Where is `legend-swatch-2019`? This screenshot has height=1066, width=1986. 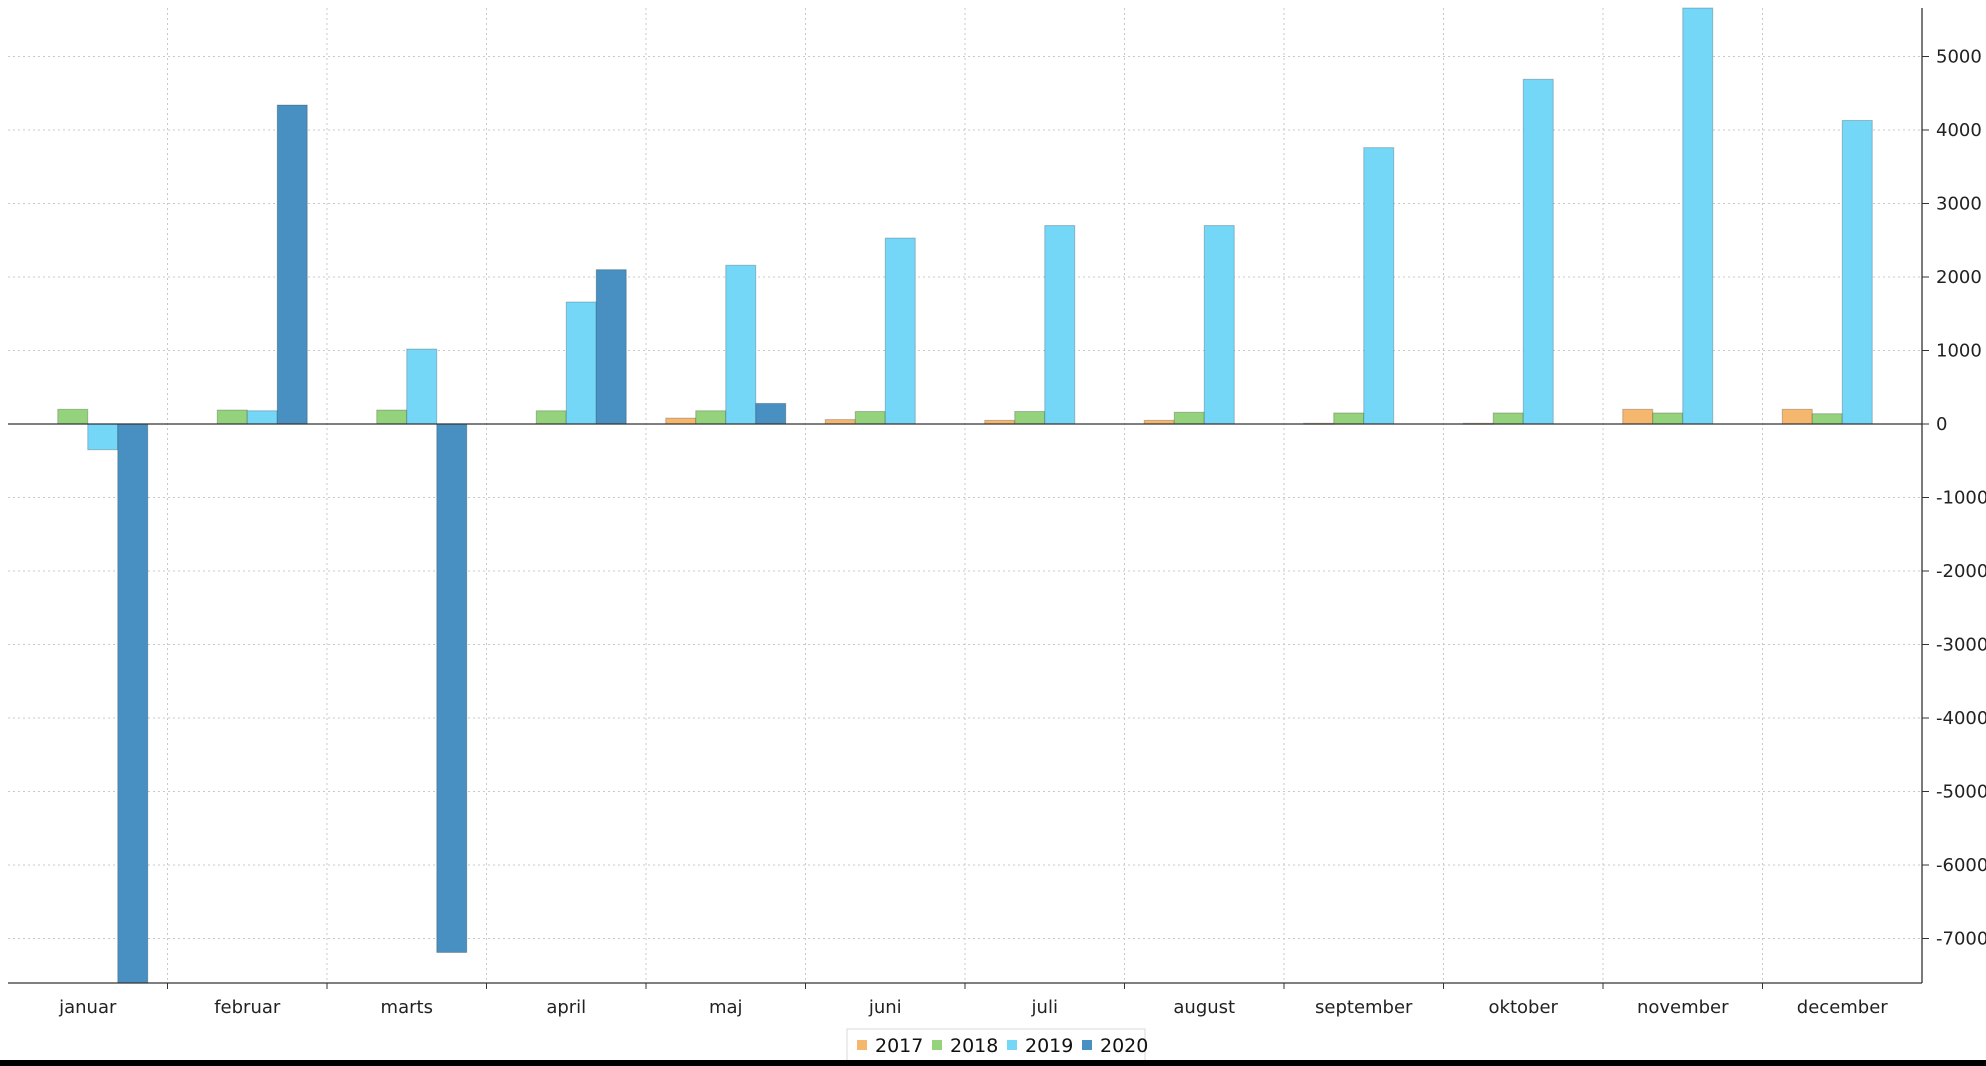 legend-swatch-2019 is located at coordinates (1012, 1045).